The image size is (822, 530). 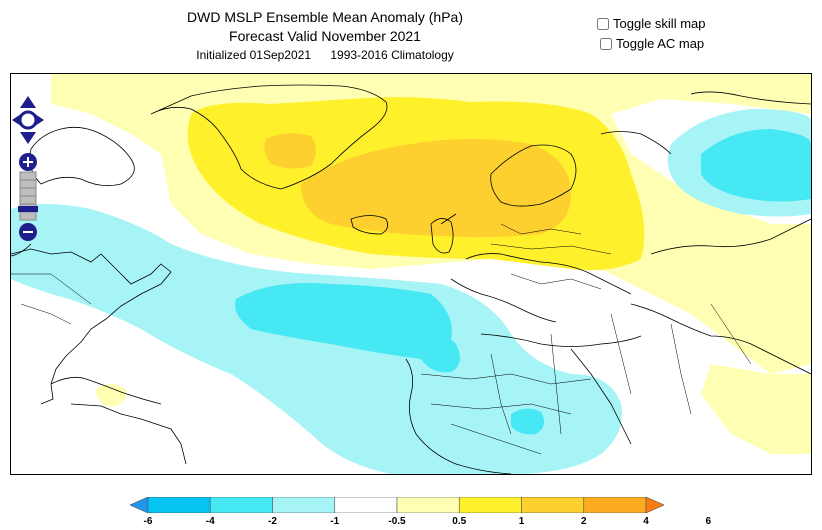 What do you see at coordinates (528, 421) in the screenshot?
I see `anomaly-region-cyan-central-africa` at bounding box center [528, 421].